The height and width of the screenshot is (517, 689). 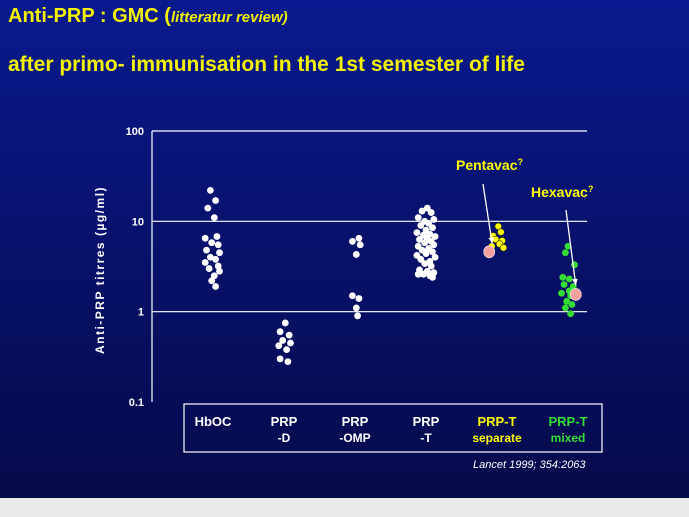 What do you see at coordinates (497, 438) in the screenshot?
I see `x-tick-label: separate` at bounding box center [497, 438].